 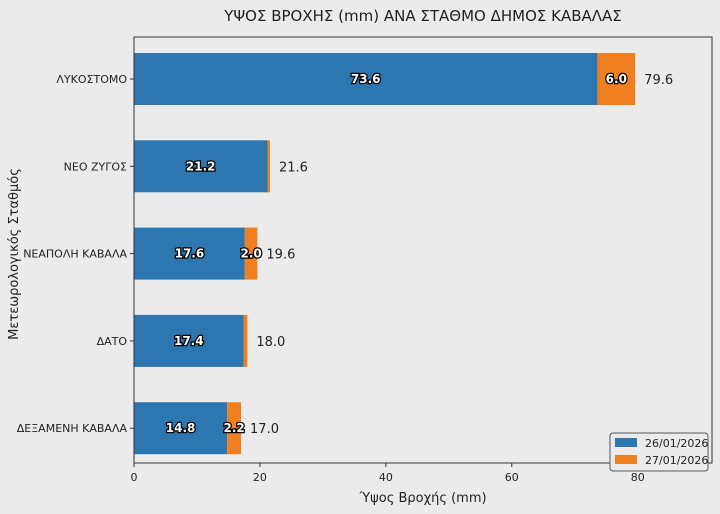 I want to click on total-label: 18.0, so click(x=270, y=342).